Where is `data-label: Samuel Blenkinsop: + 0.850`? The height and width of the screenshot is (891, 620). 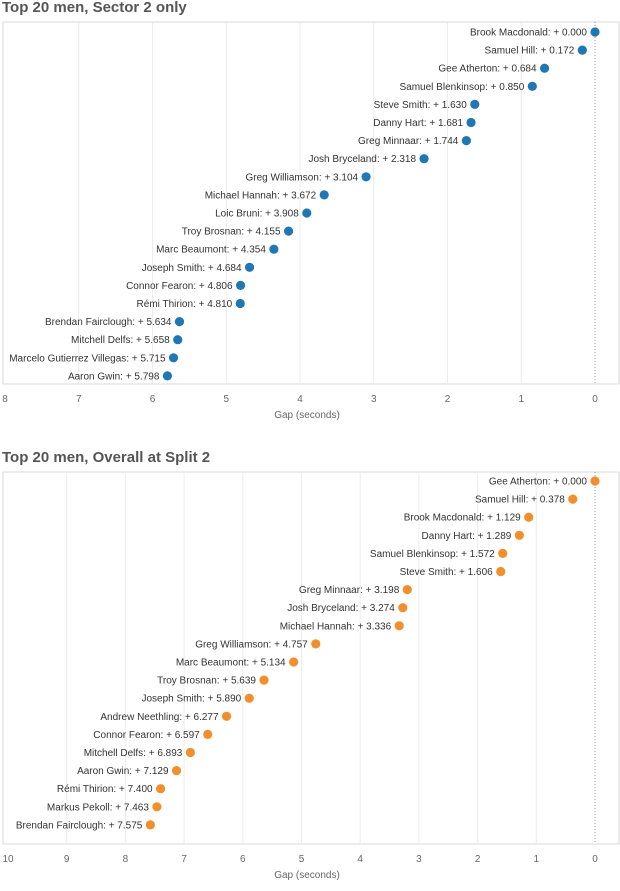 data-label: Samuel Blenkinsop: + 0.850 is located at coordinates (462, 87).